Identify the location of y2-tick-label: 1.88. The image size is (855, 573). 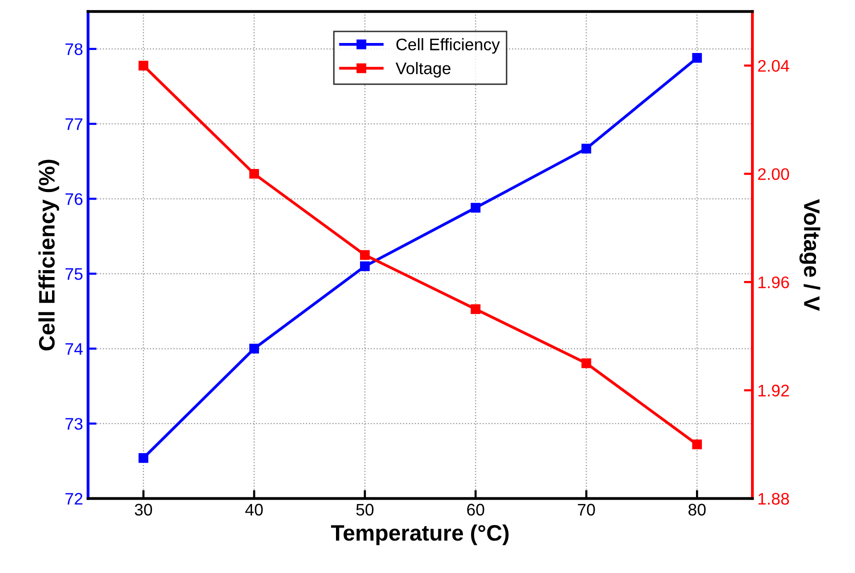
(773, 498).